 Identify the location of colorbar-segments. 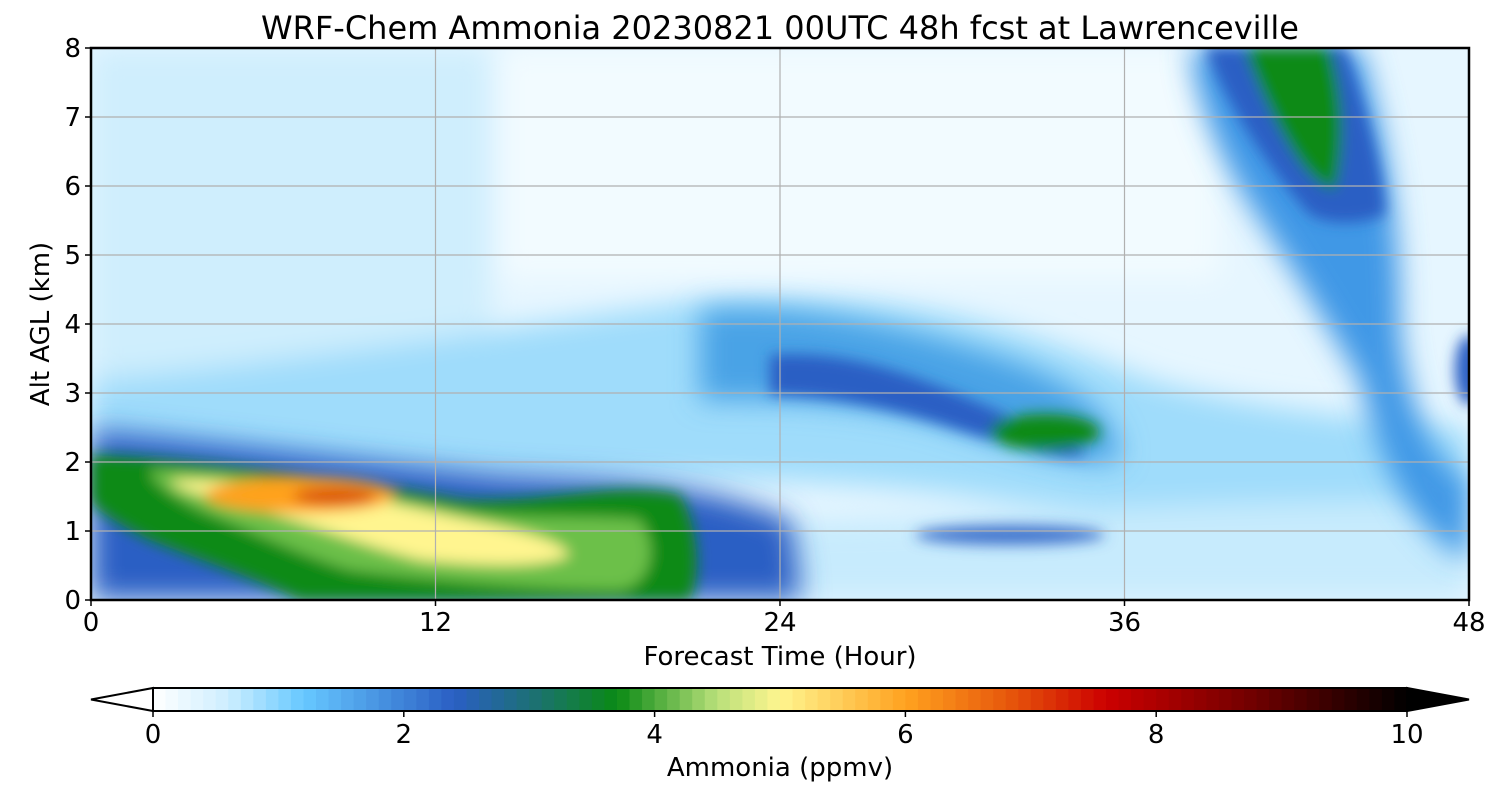
(780, 699).